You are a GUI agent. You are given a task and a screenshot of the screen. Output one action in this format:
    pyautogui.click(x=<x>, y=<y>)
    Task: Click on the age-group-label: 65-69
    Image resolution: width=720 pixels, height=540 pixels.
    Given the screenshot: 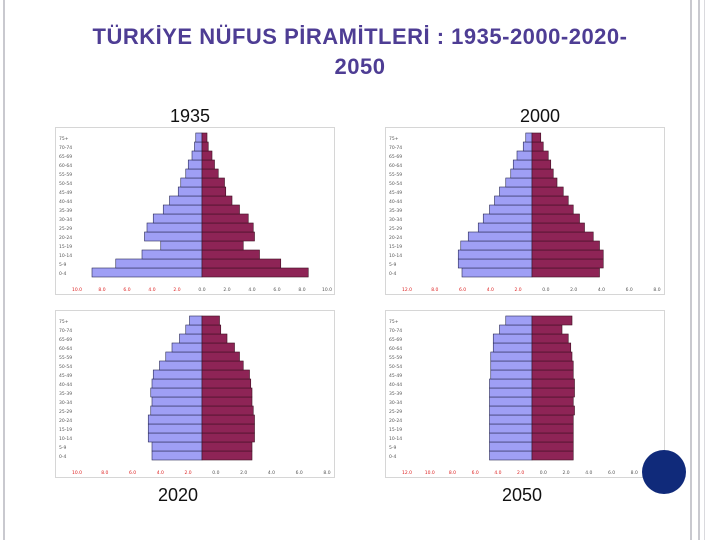 What is the action you would take?
    pyautogui.click(x=395, y=157)
    